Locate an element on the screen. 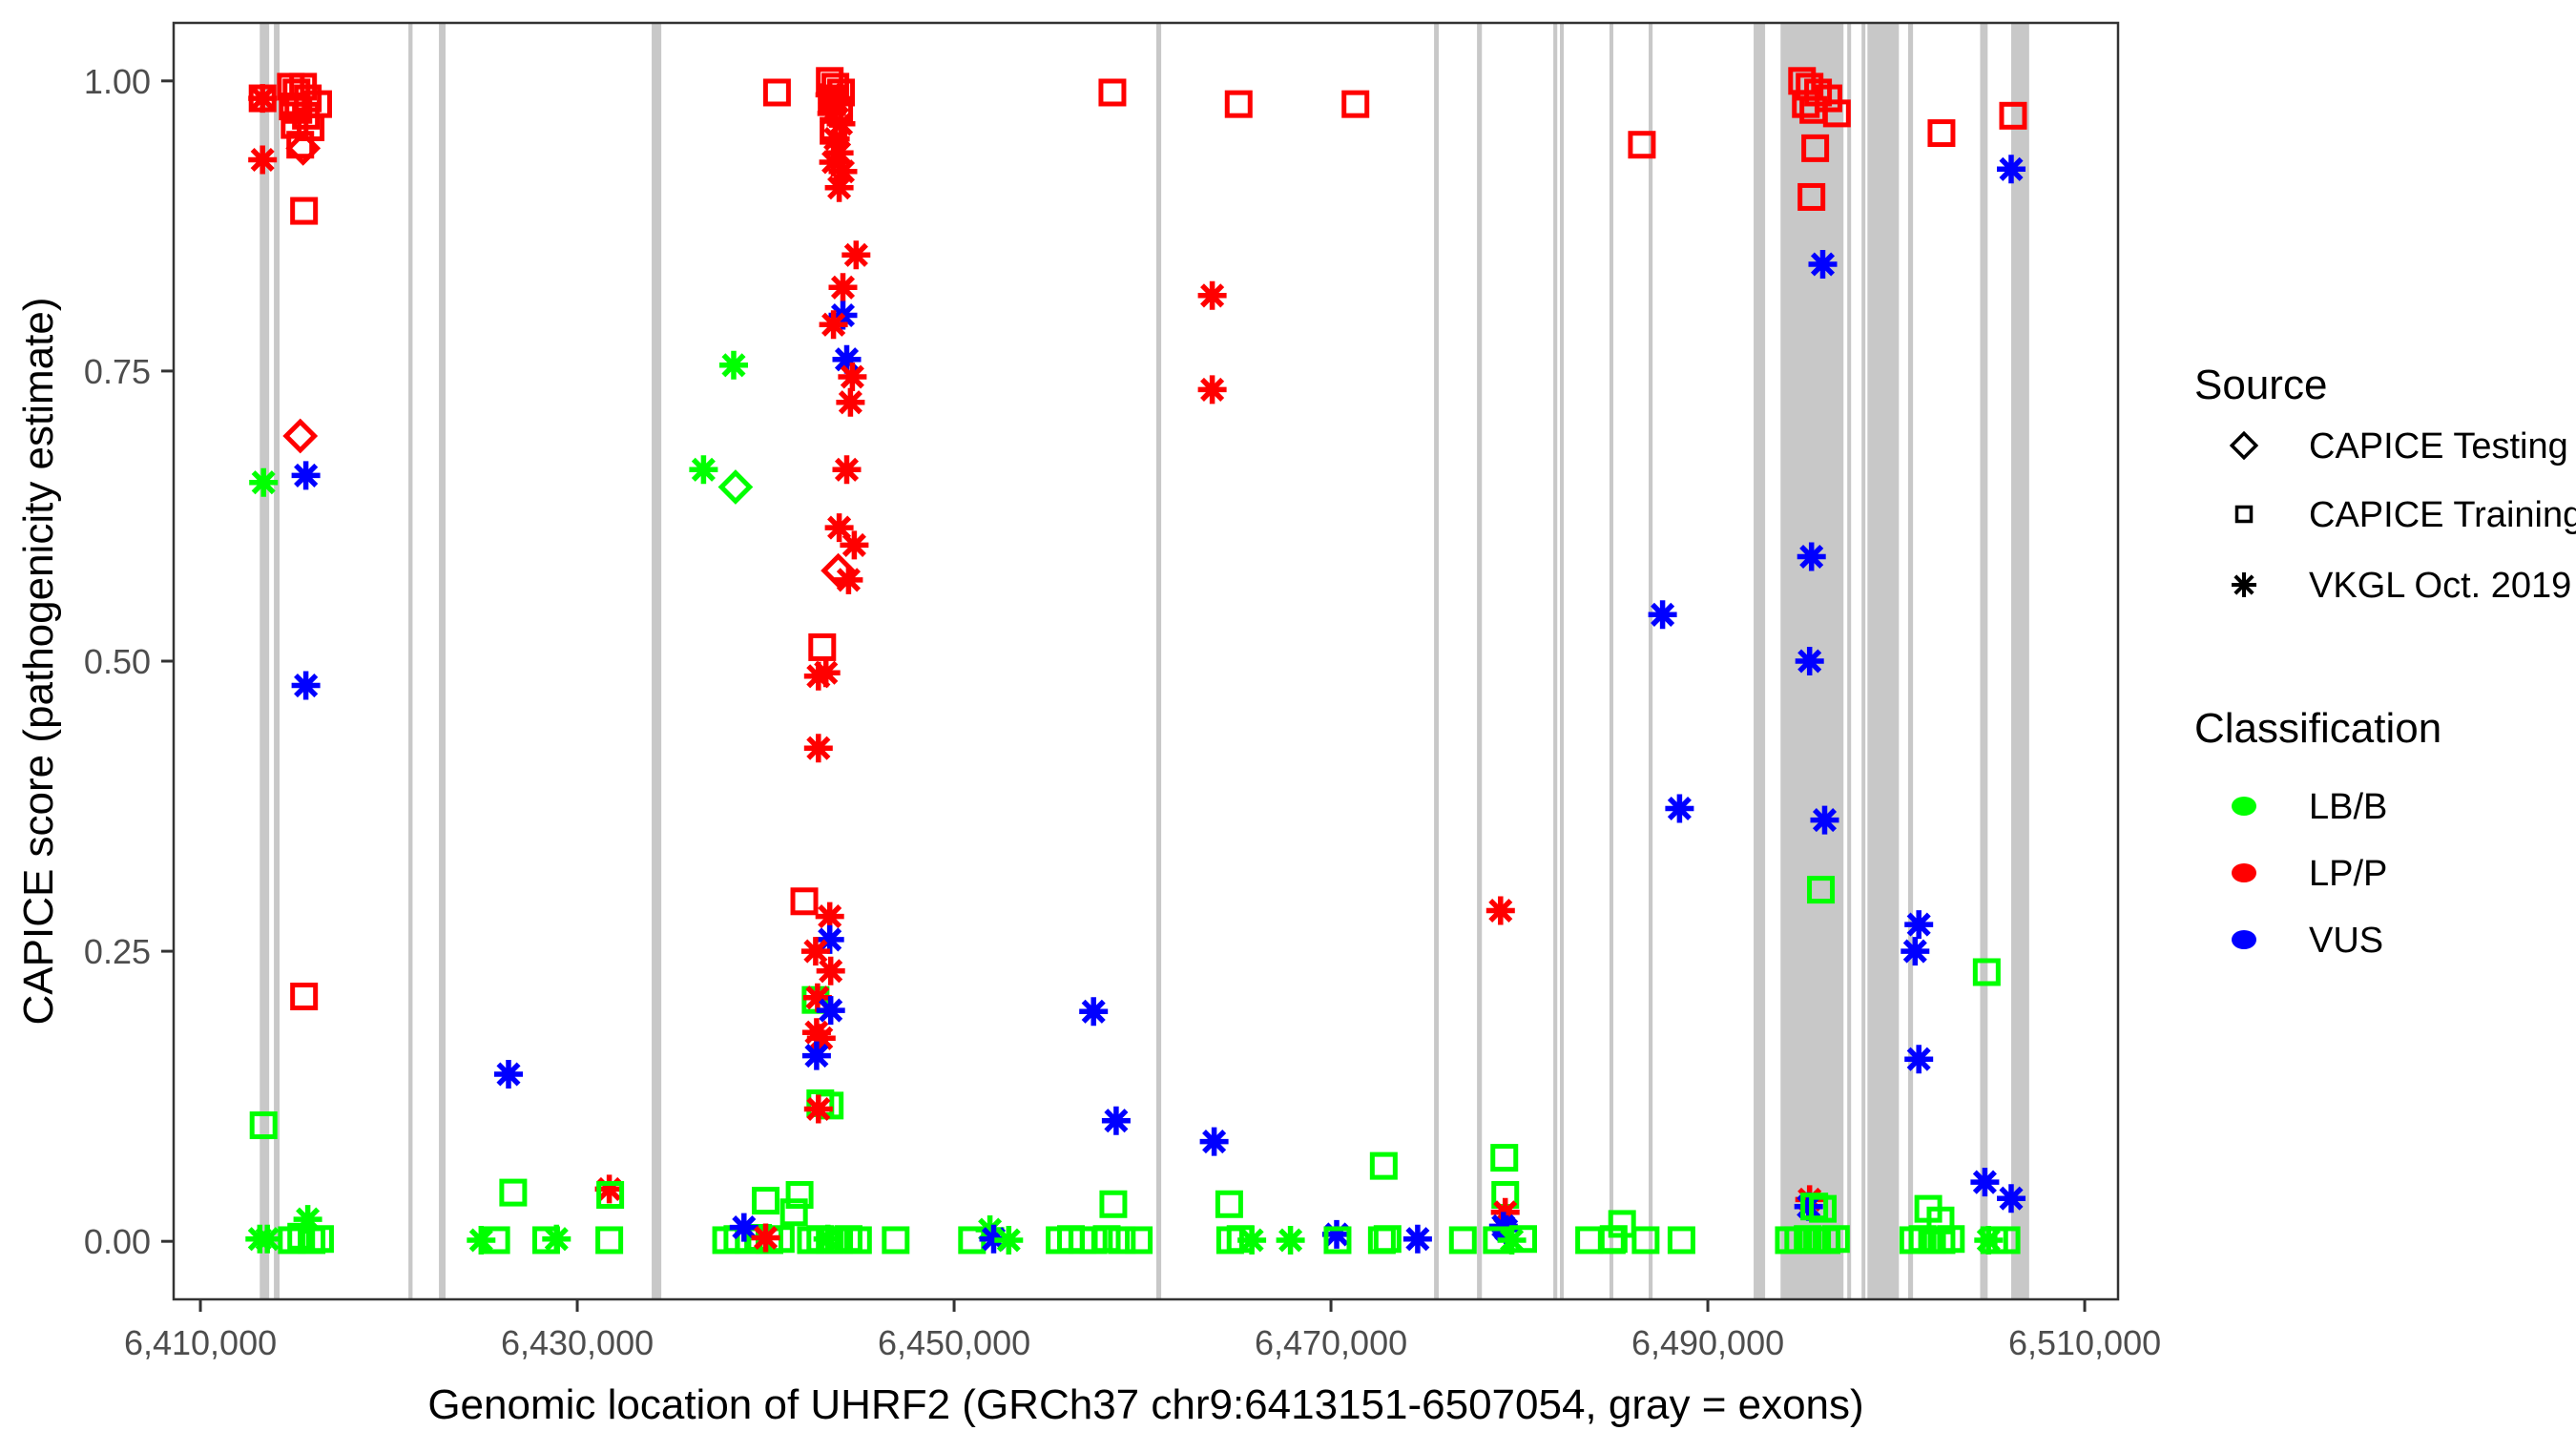  x-tick: 6,470,000 is located at coordinates (1331, 1330).